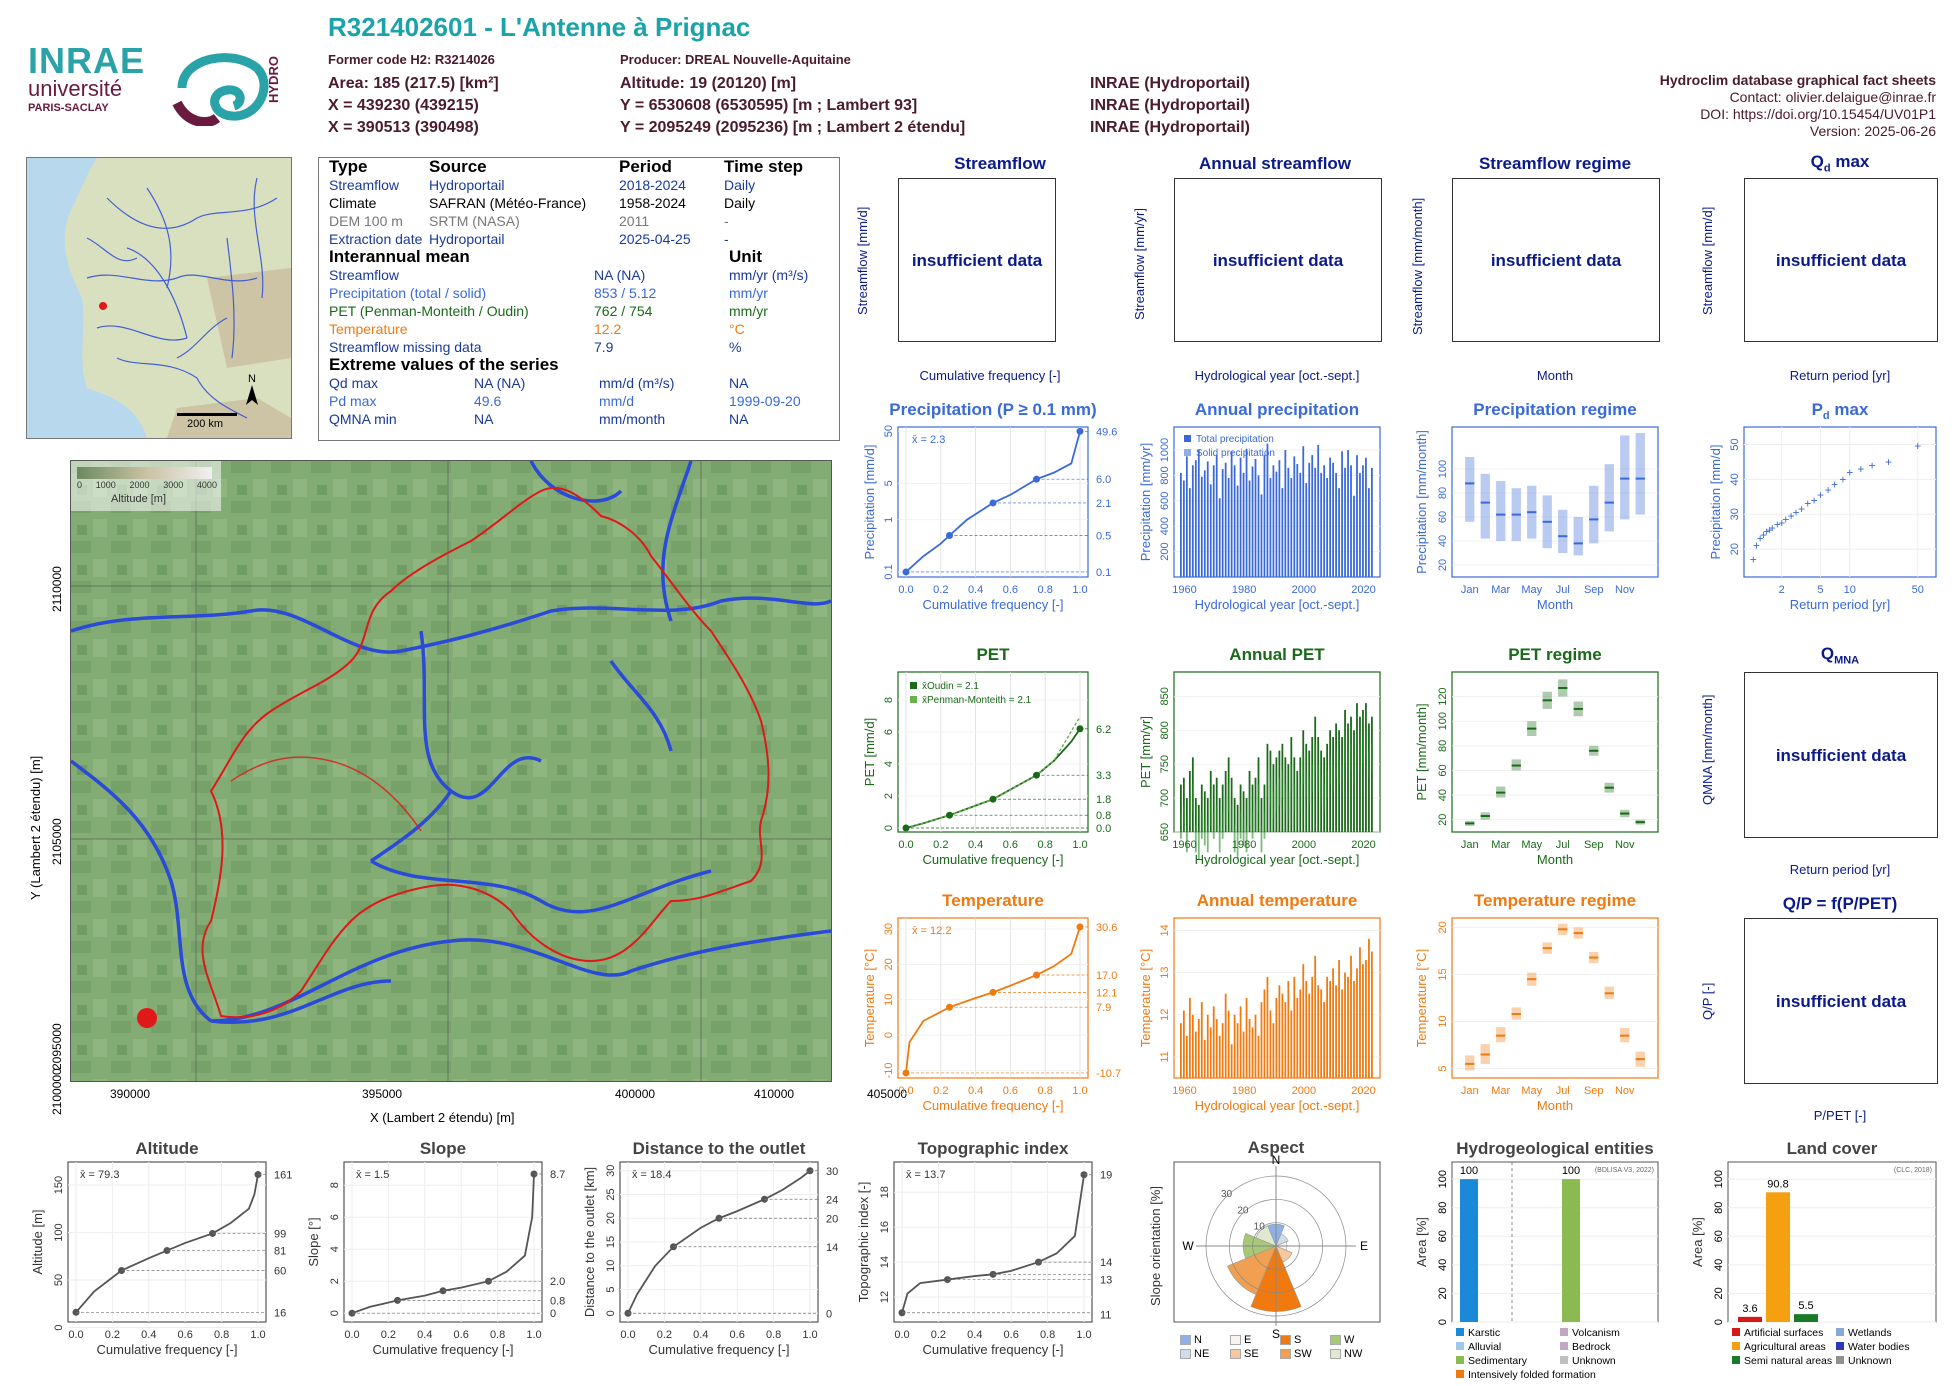 This screenshot has height=1386, width=1960. What do you see at coordinates (889, 828) in the screenshot?
I see `ytick-pet_fdc: 0` at bounding box center [889, 828].